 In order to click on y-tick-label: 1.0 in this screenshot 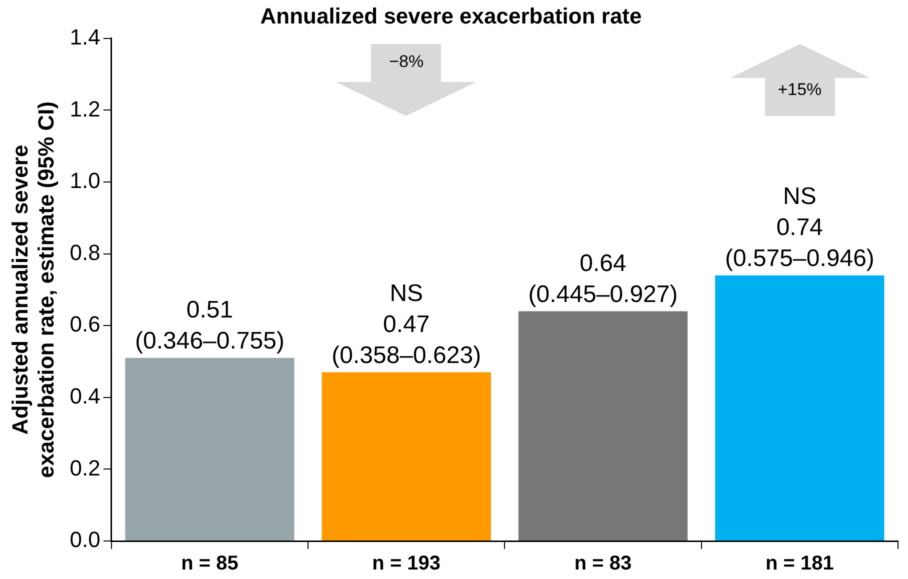, I will do `click(85, 181)`.